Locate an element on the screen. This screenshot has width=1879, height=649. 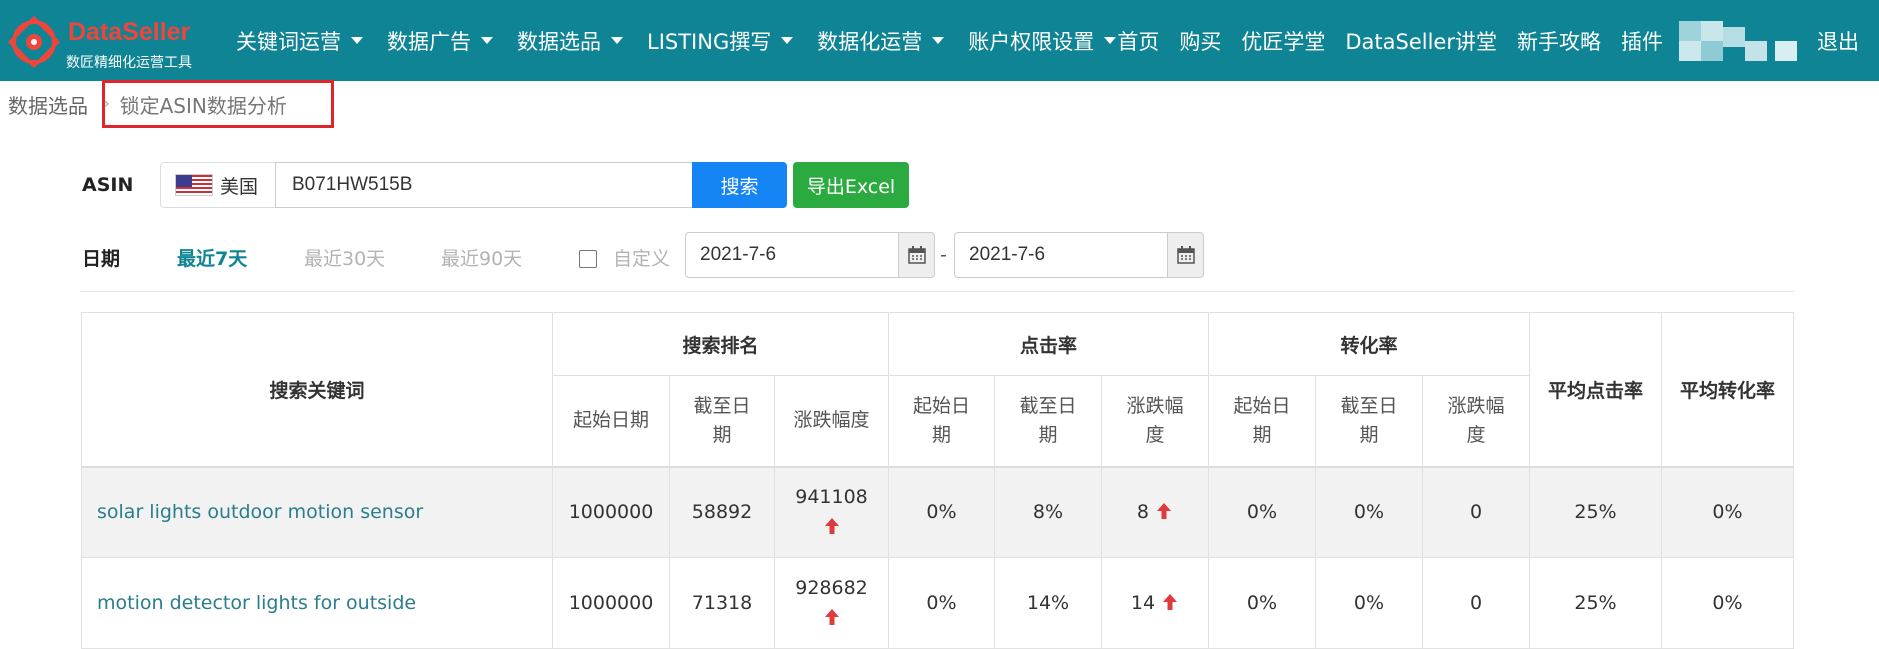
keyword-link: motion detector lights for outside is located at coordinates (317, 603).